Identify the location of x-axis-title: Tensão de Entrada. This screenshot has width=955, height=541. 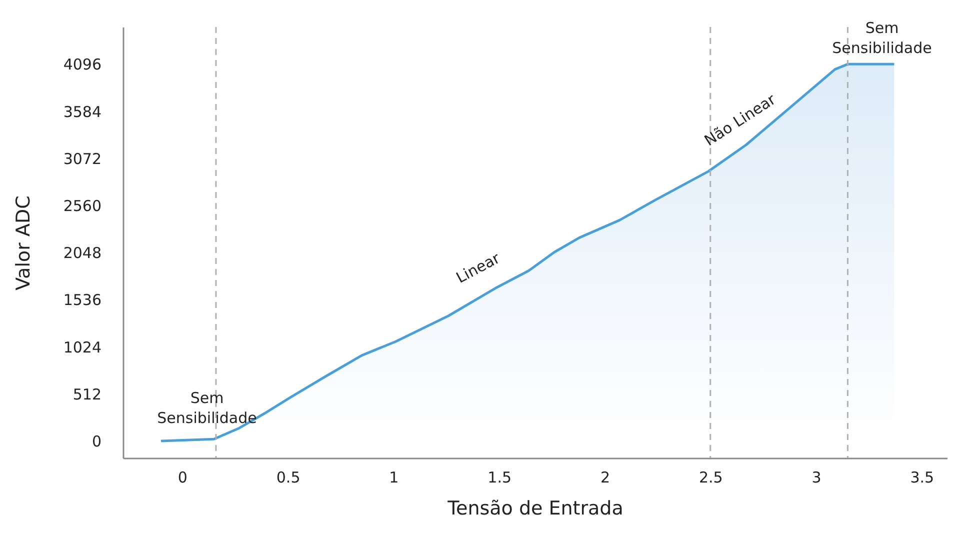
(535, 509).